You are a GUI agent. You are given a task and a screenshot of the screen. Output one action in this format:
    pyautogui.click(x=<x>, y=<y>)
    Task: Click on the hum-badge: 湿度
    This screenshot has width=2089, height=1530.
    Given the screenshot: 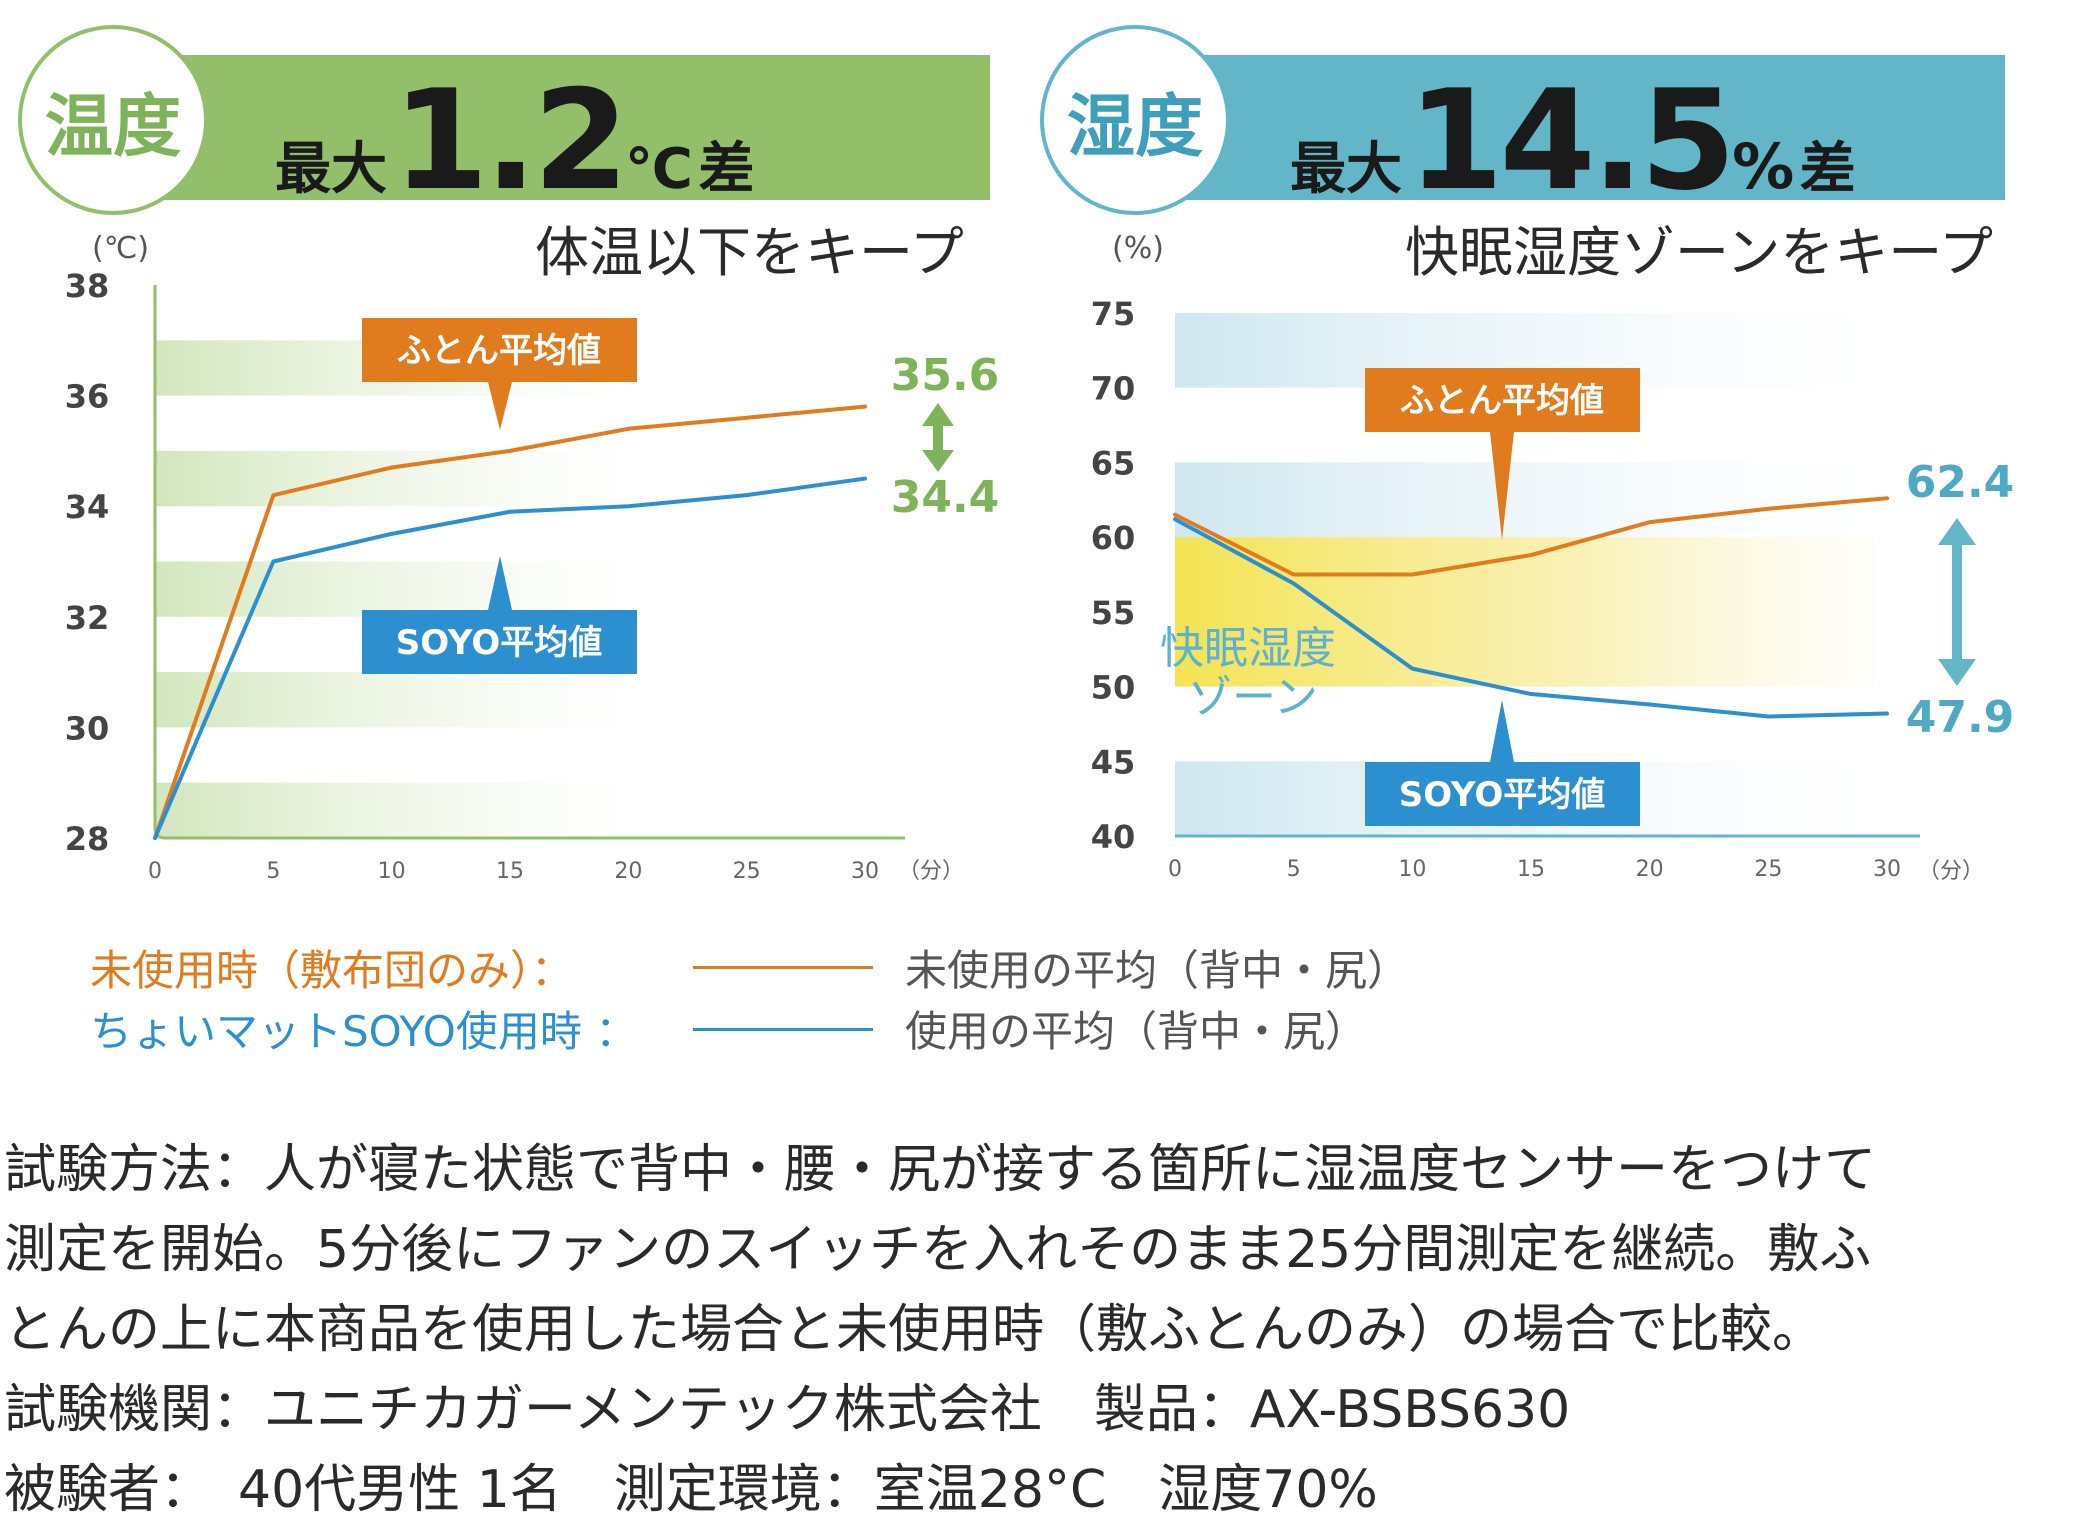 What is the action you would take?
    pyautogui.click(x=1135, y=120)
    